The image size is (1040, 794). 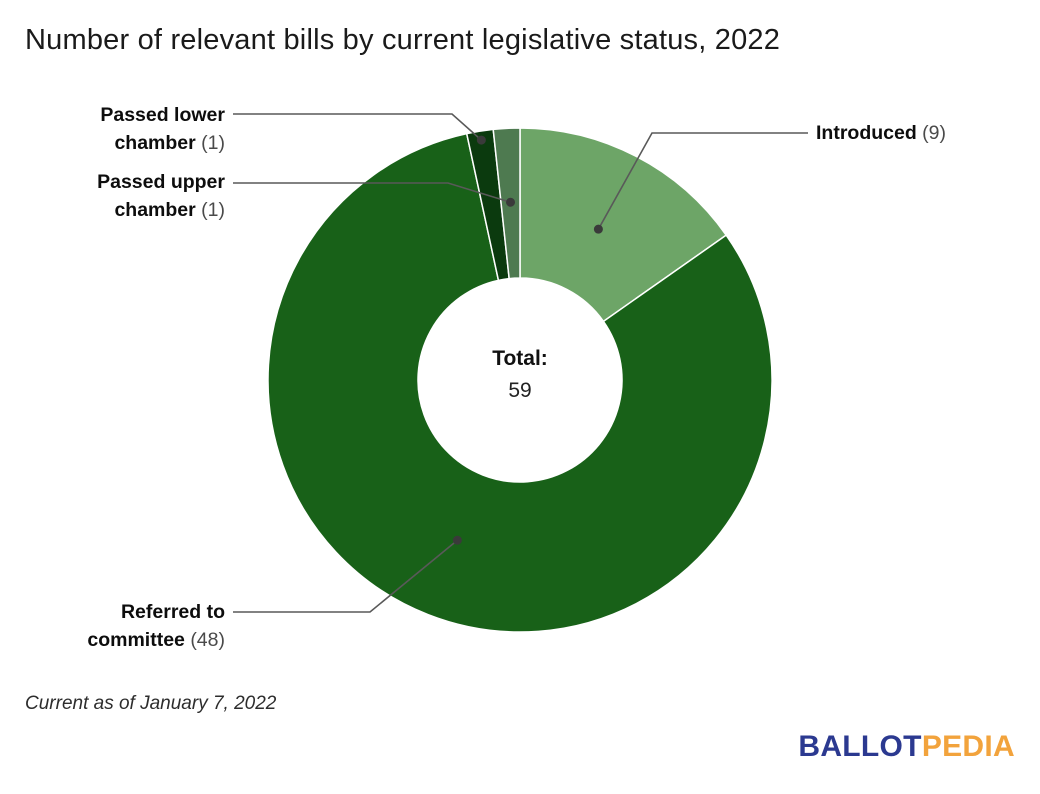 I want to click on logo-pedia: PEDIA, so click(x=968, y=746).